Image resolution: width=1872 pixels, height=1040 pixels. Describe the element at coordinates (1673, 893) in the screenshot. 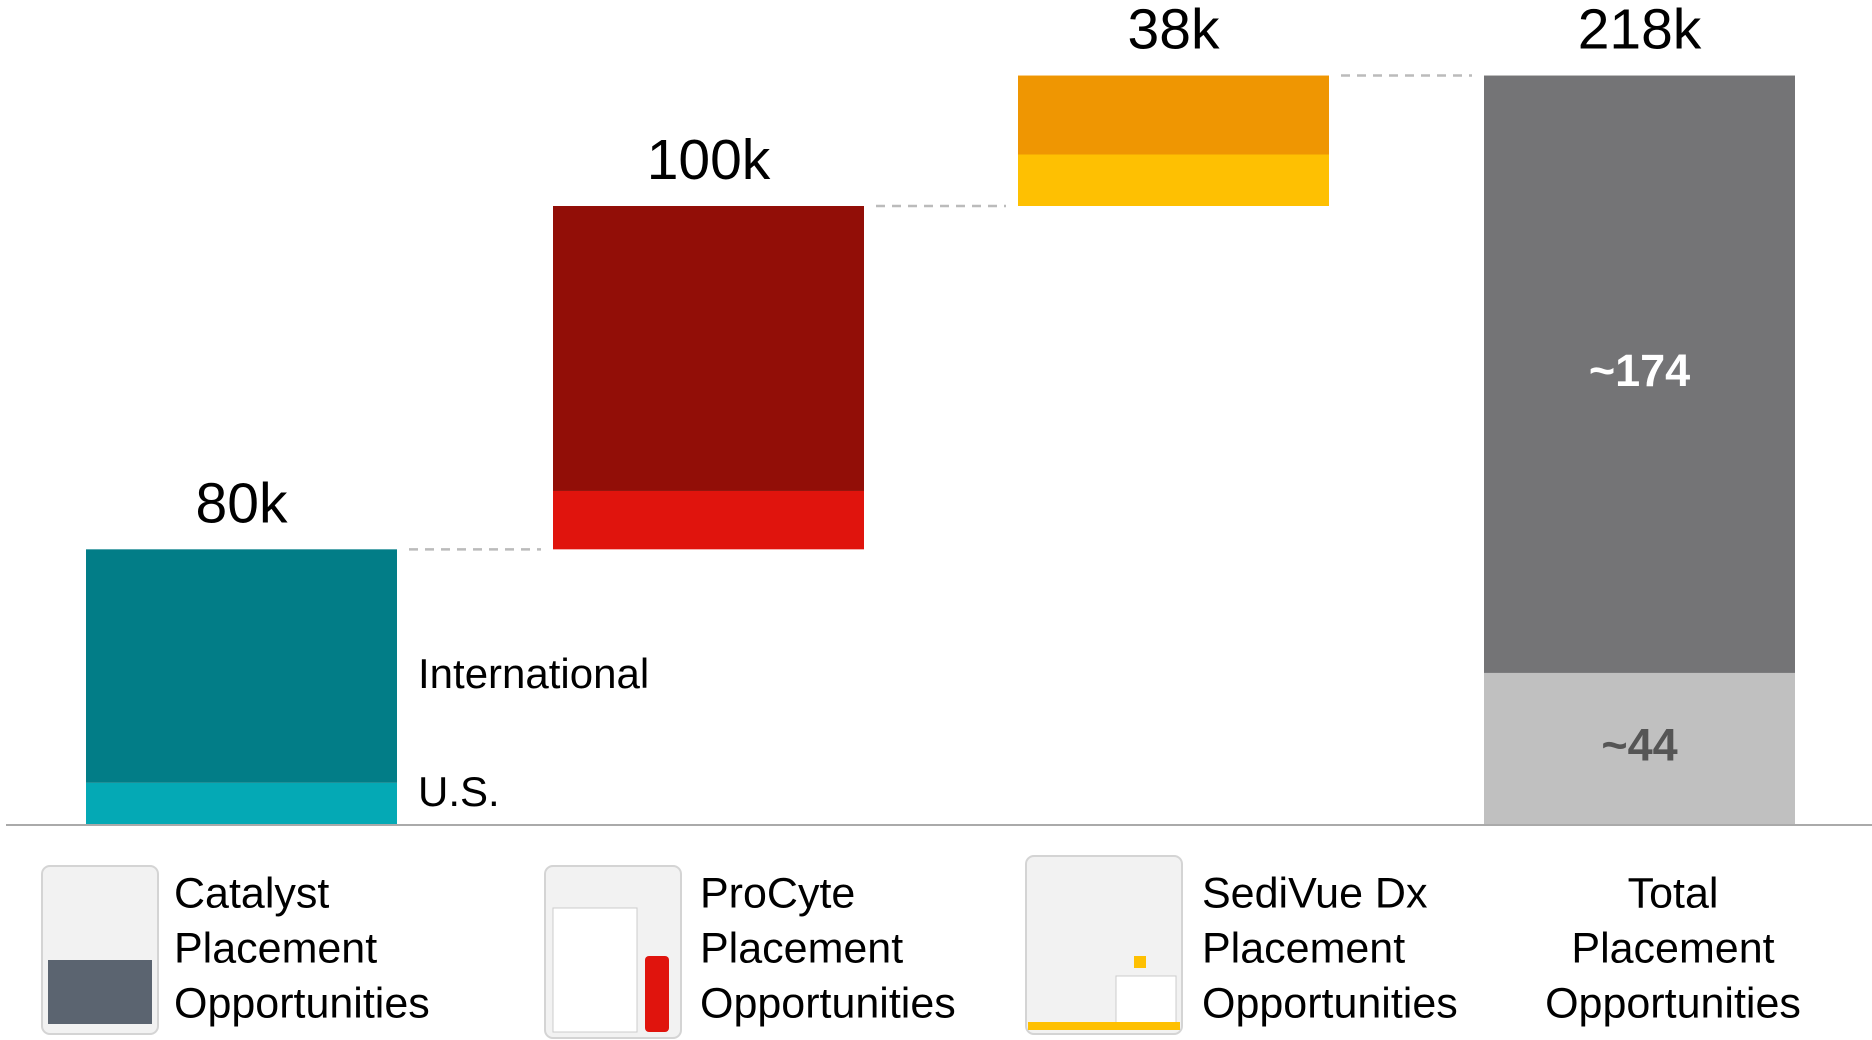

I see `category-label: Total` at that location.